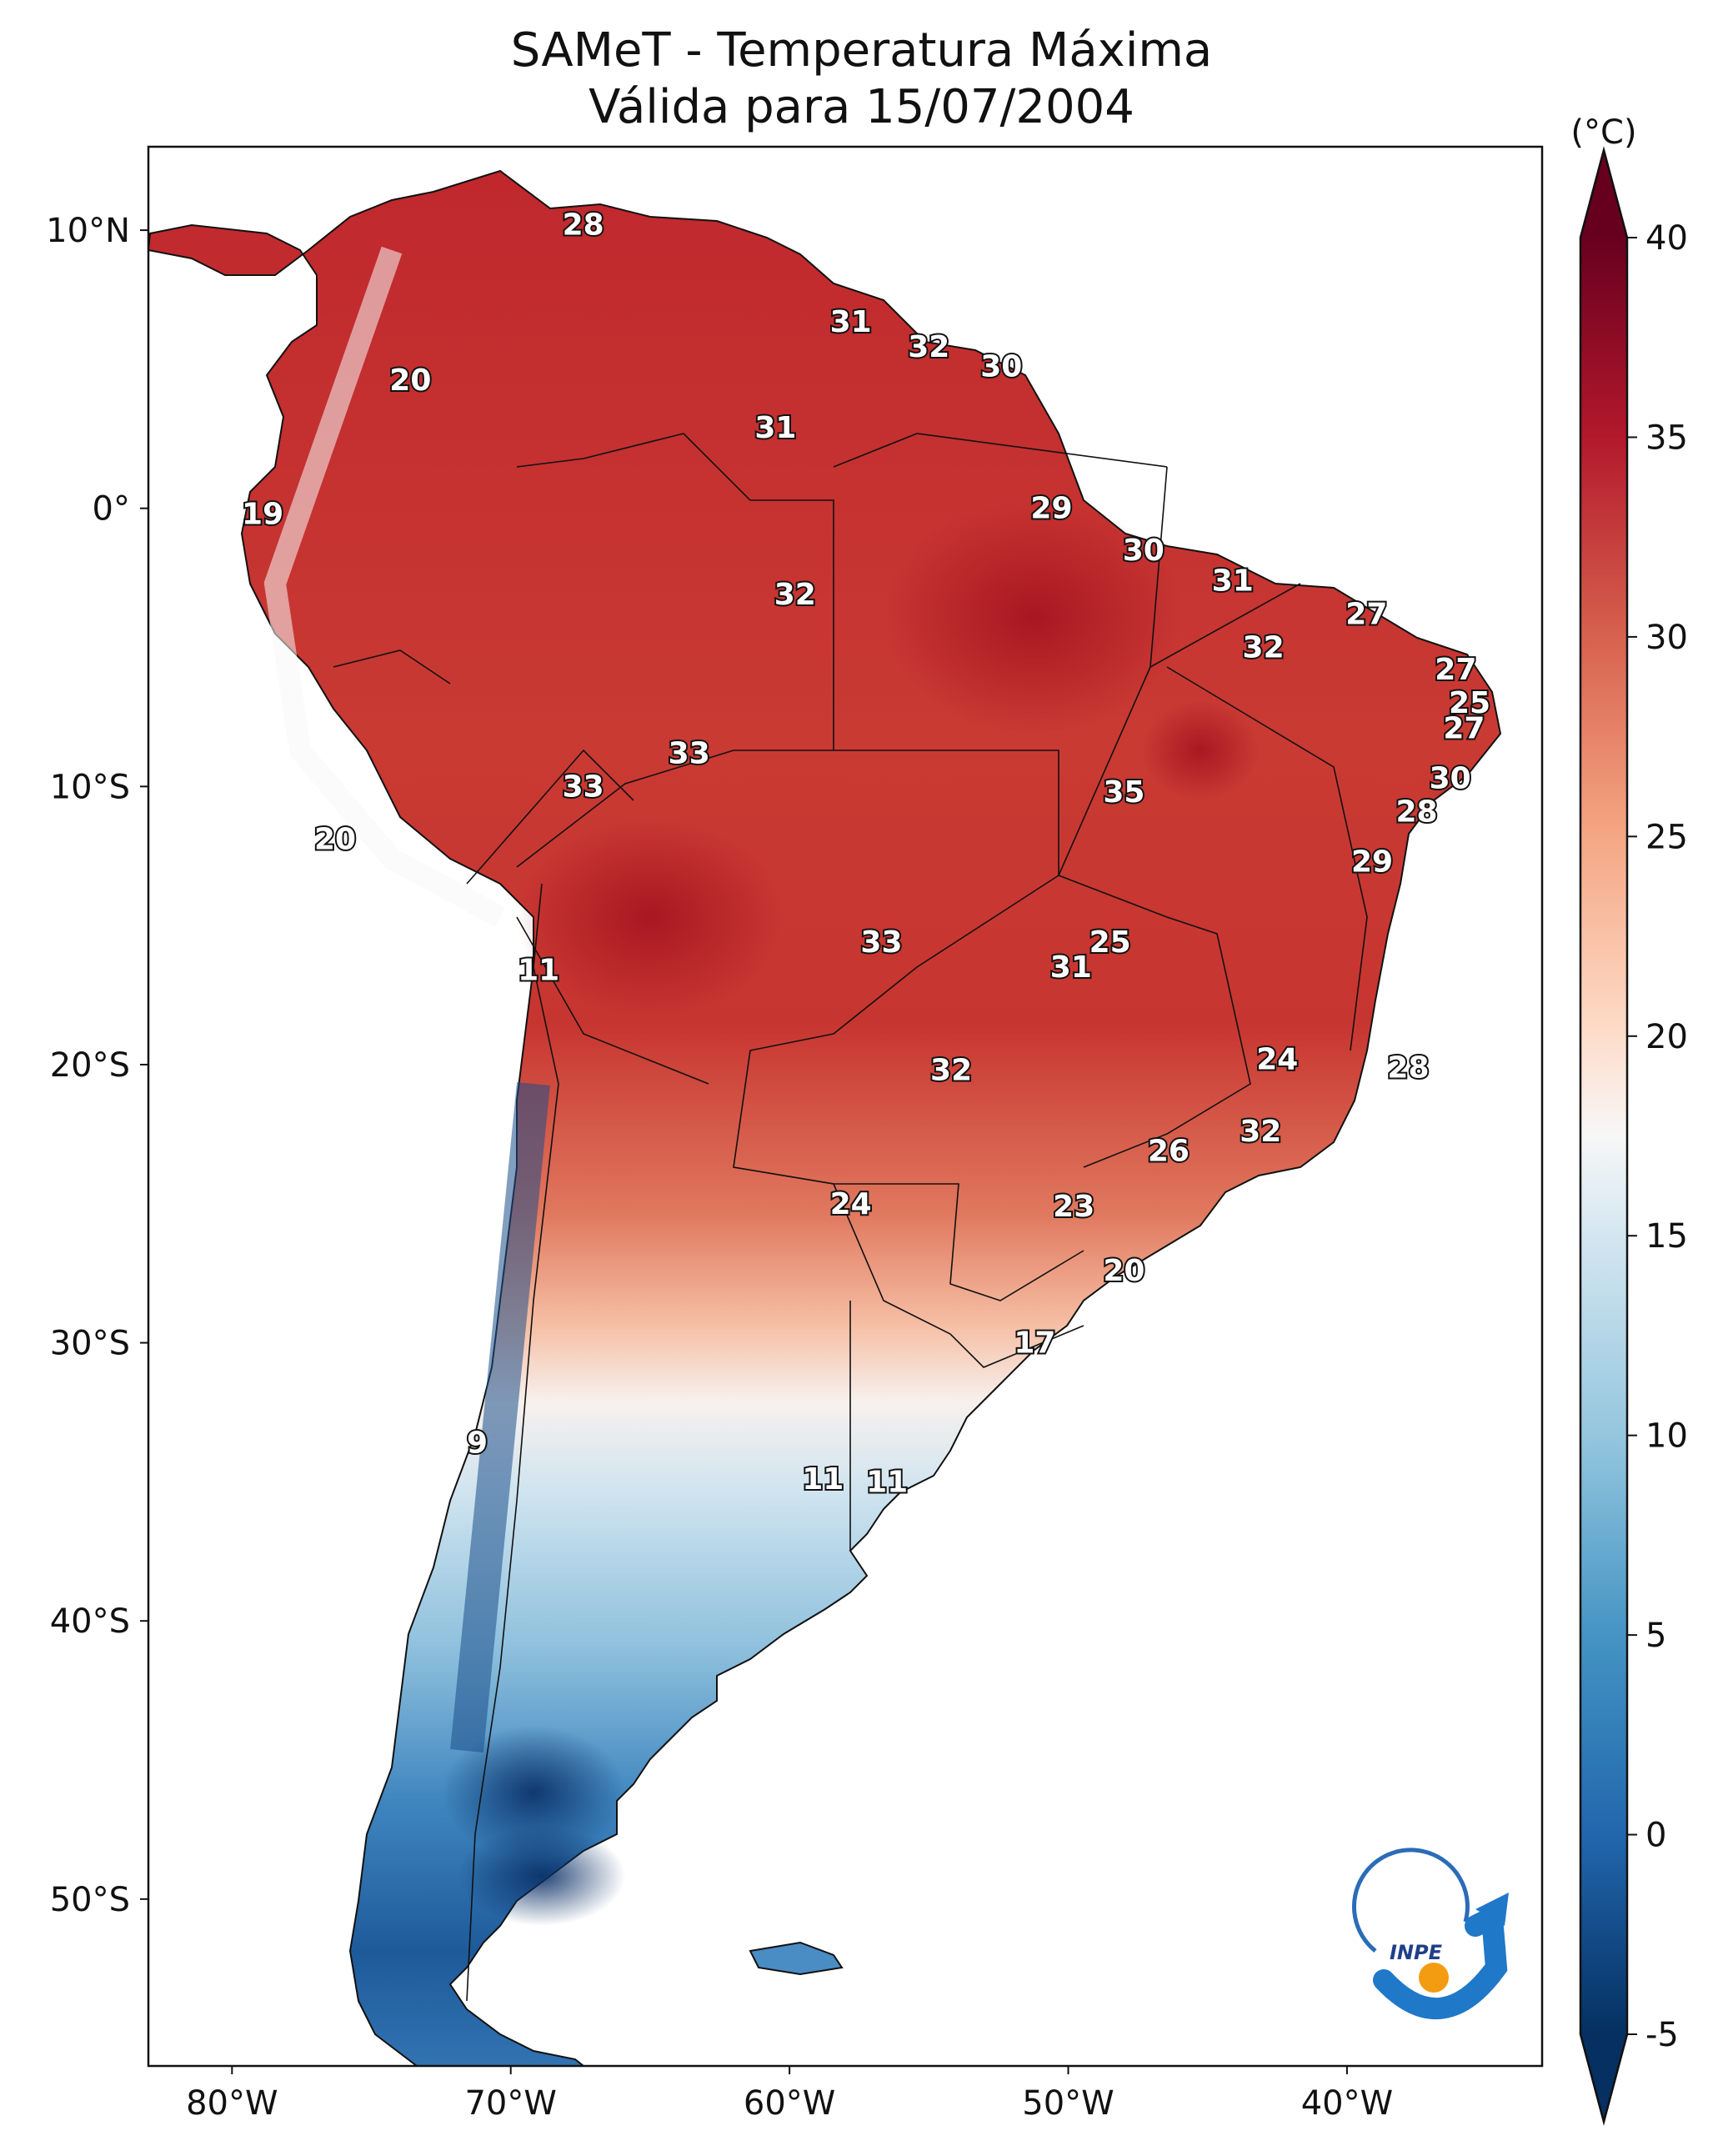  I want to click on lat-tick-label: 10°S, so click(90, 787).